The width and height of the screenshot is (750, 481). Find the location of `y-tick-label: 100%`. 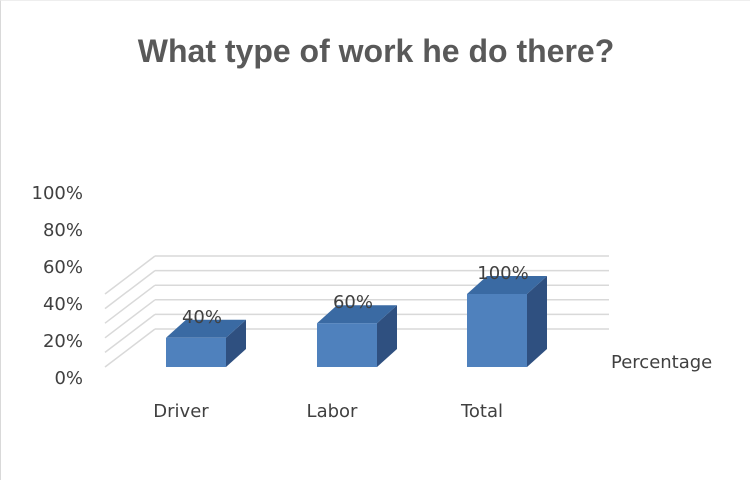

y-tick-label: 100% is located at coordinates (57, 193).